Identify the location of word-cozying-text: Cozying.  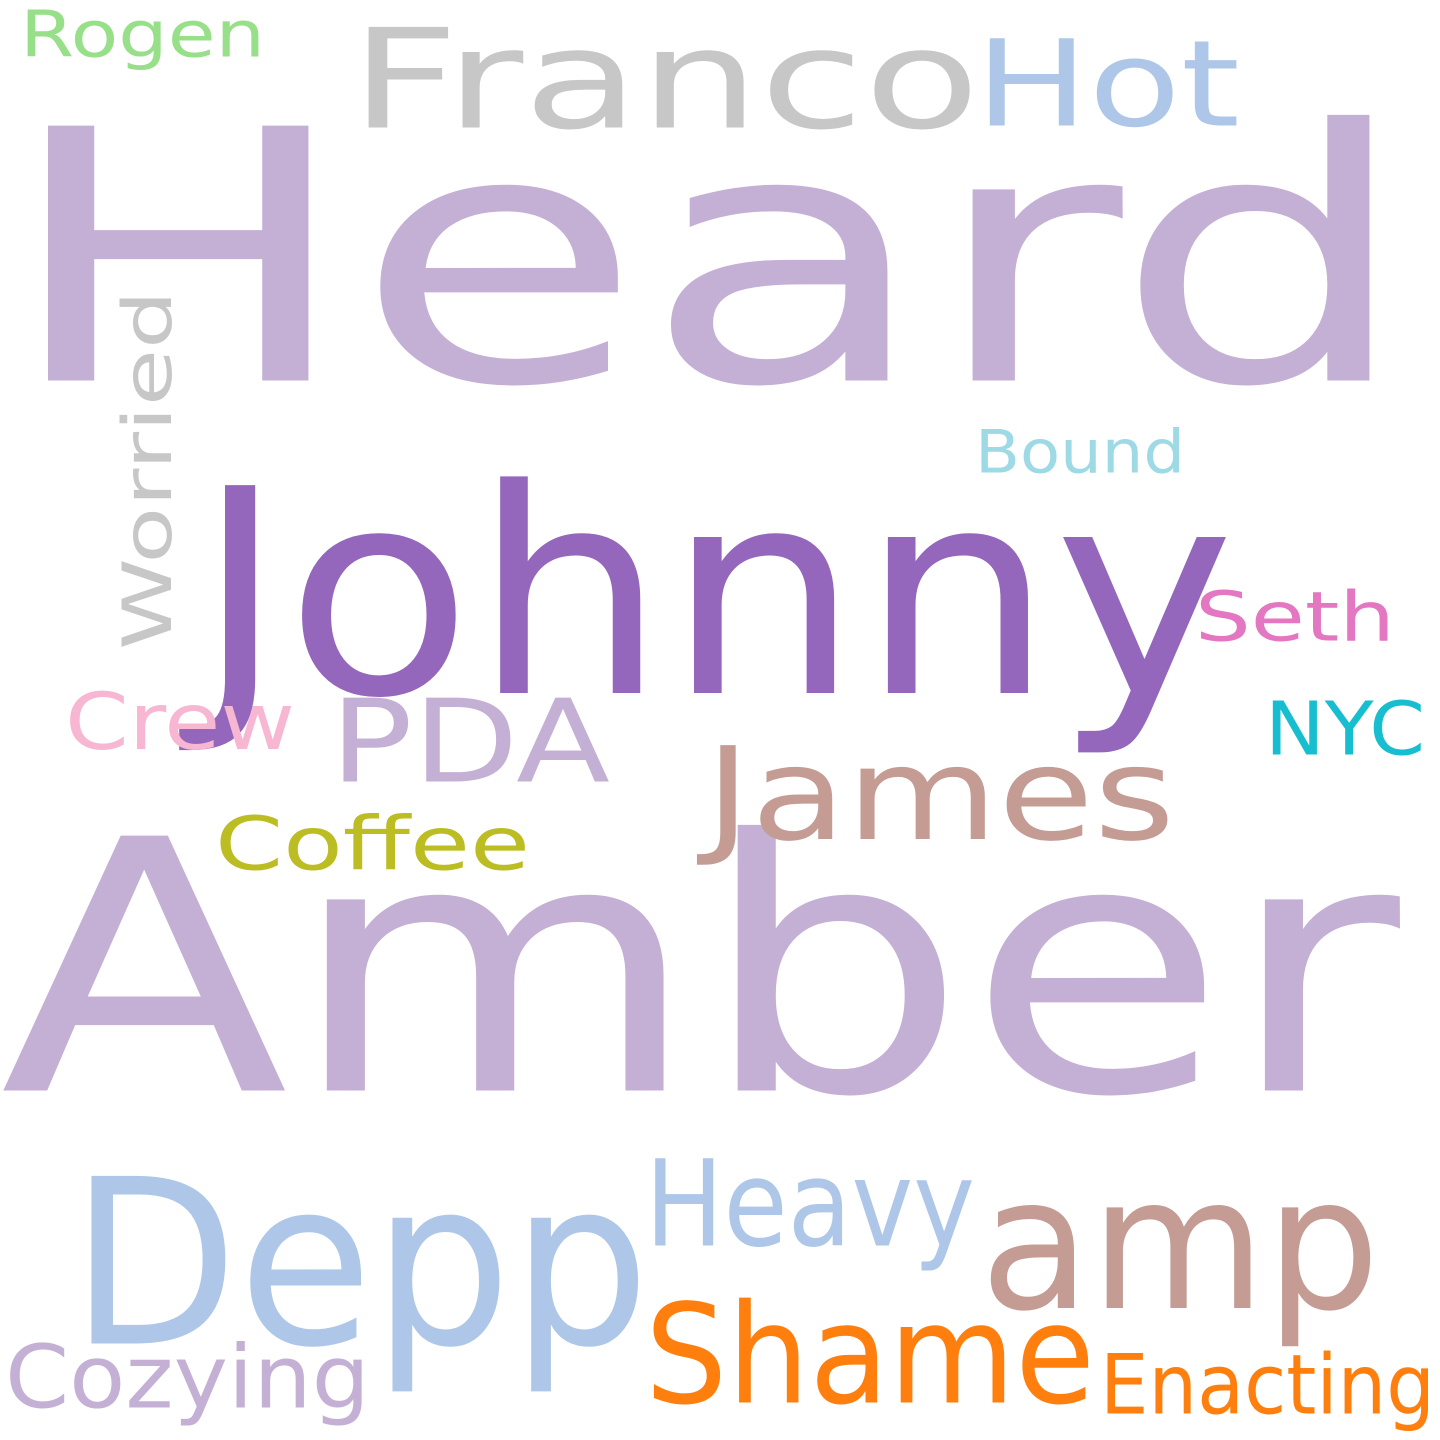
(187, 1378).